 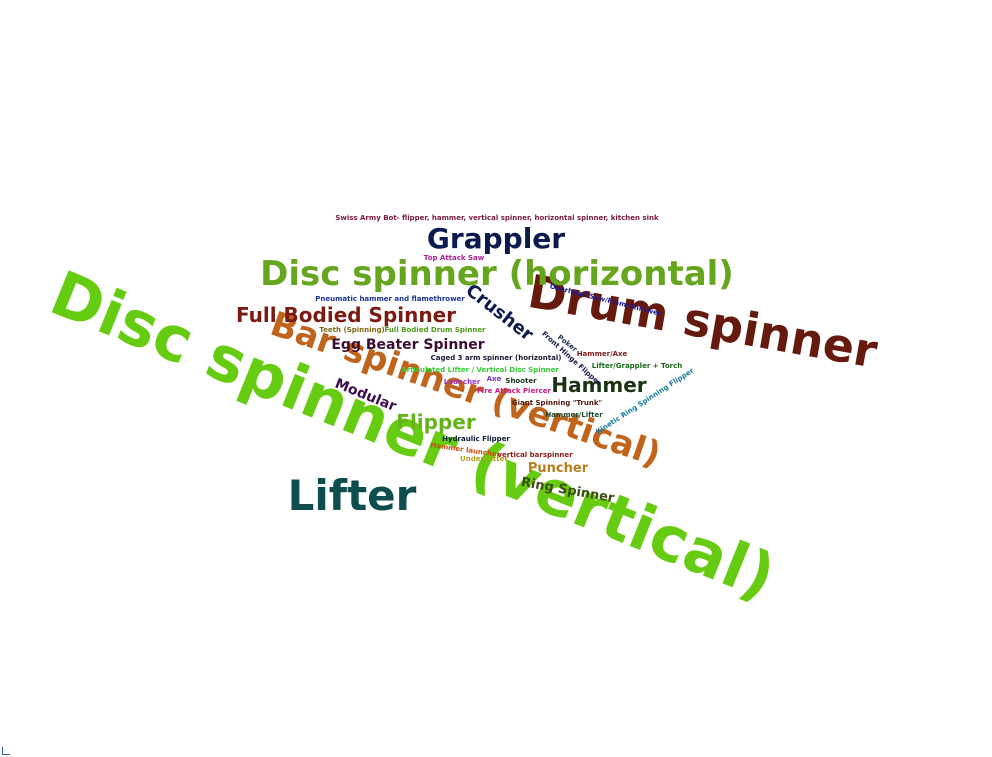 I want to click on word-grappler: Grappler, so click(x=496, y=238).